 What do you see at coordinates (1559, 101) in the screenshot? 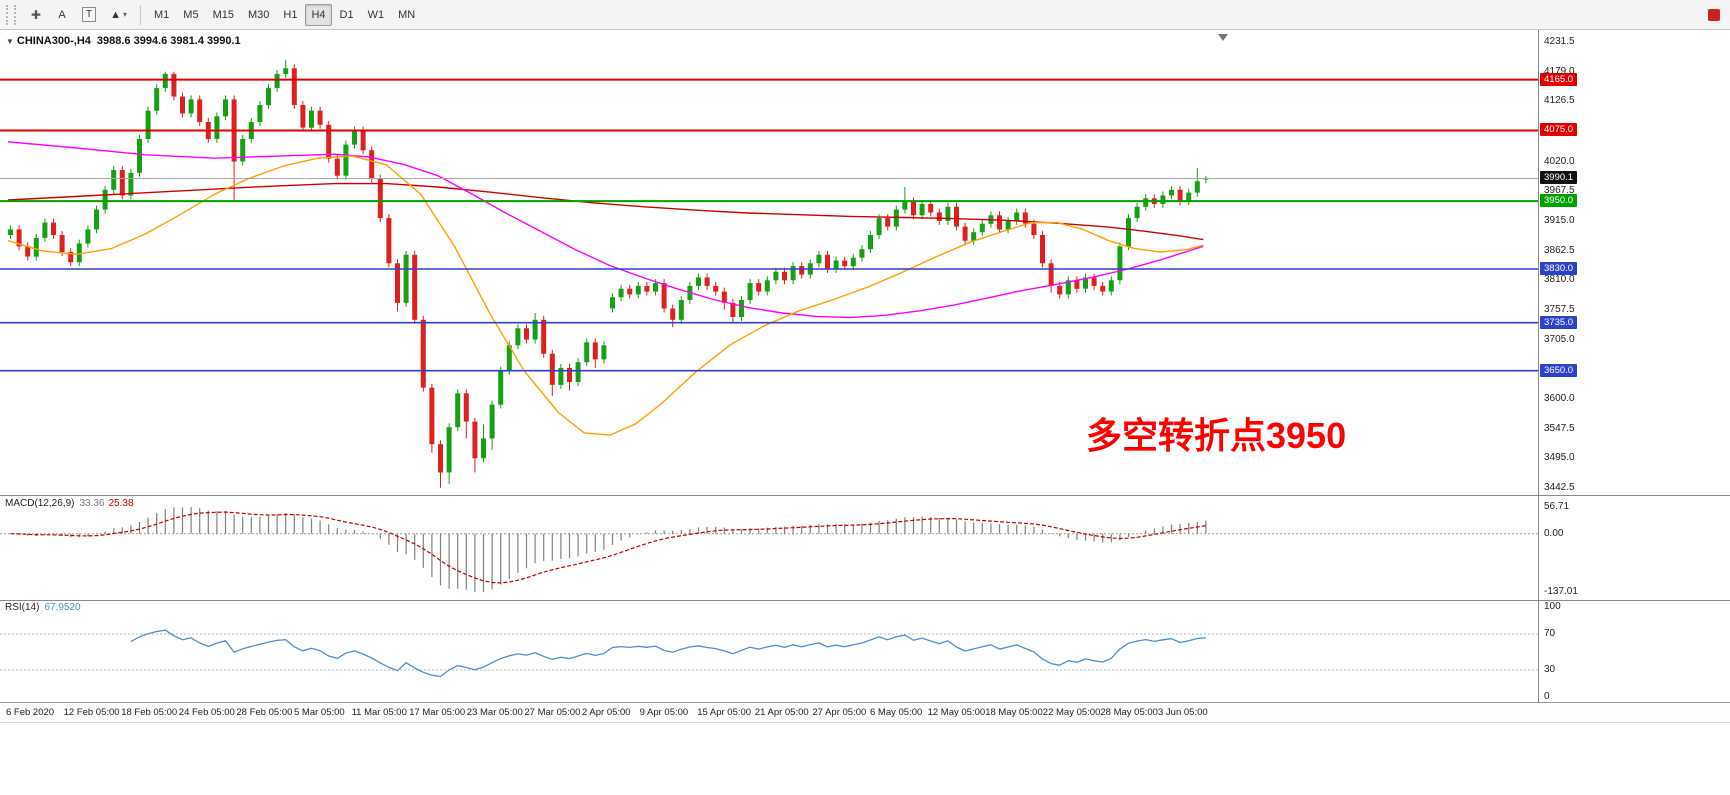
I see `price-tick: 4126.5` at bounding box center [1559, 101].